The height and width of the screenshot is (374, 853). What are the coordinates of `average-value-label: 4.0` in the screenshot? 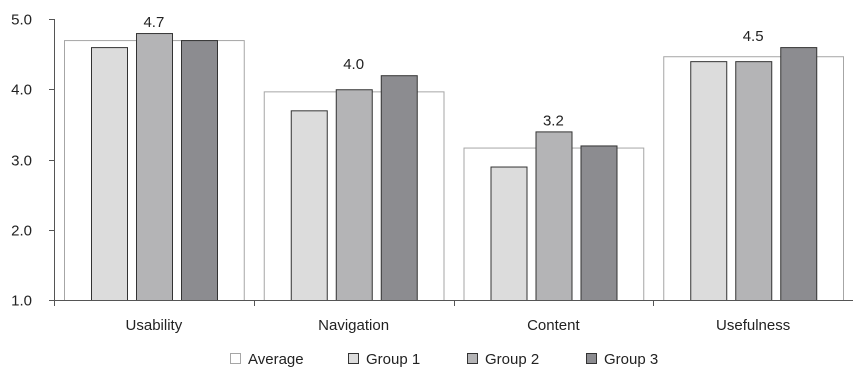 It's located at (353, 64).